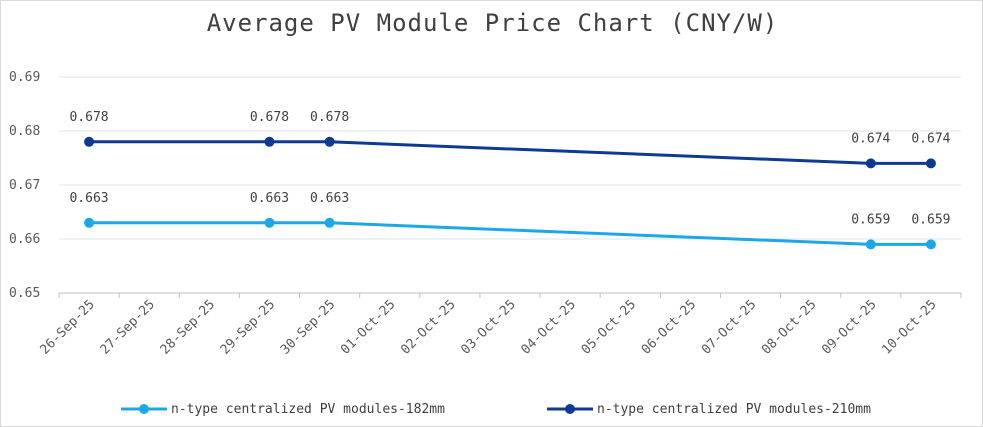 This screenshot has height=427, width=983. I want to click on x-tick-label: 04-Oct-25, so click(549, 327).